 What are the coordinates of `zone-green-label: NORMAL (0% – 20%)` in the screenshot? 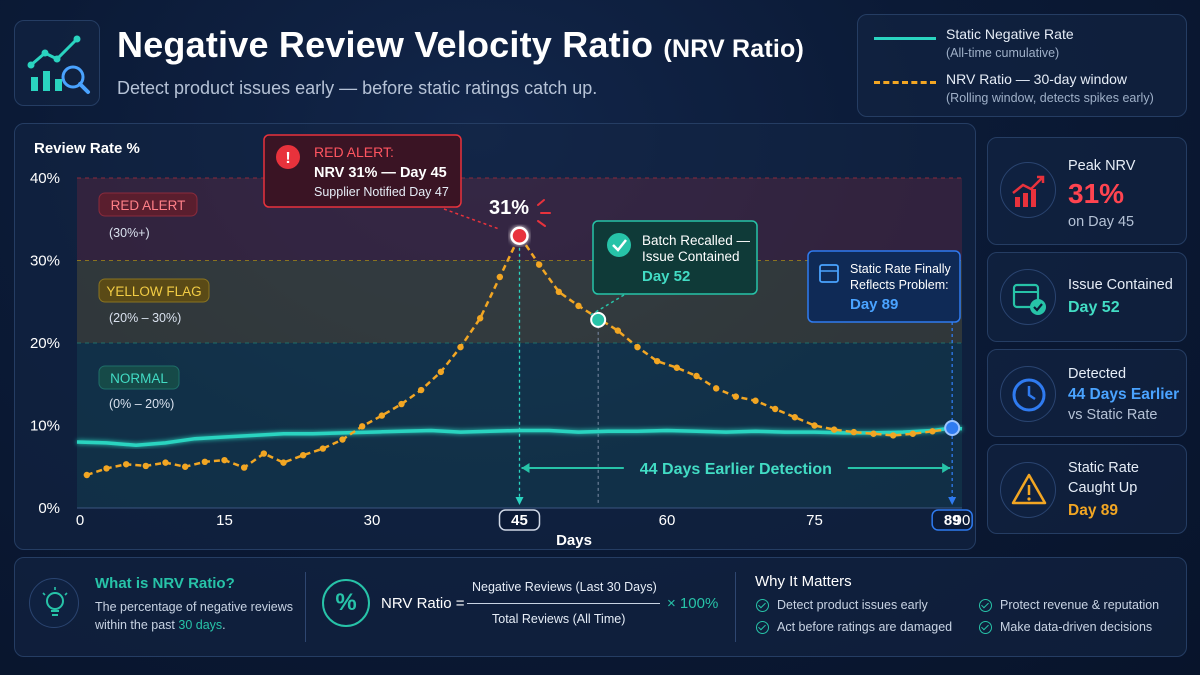 It's located at (139, 388).